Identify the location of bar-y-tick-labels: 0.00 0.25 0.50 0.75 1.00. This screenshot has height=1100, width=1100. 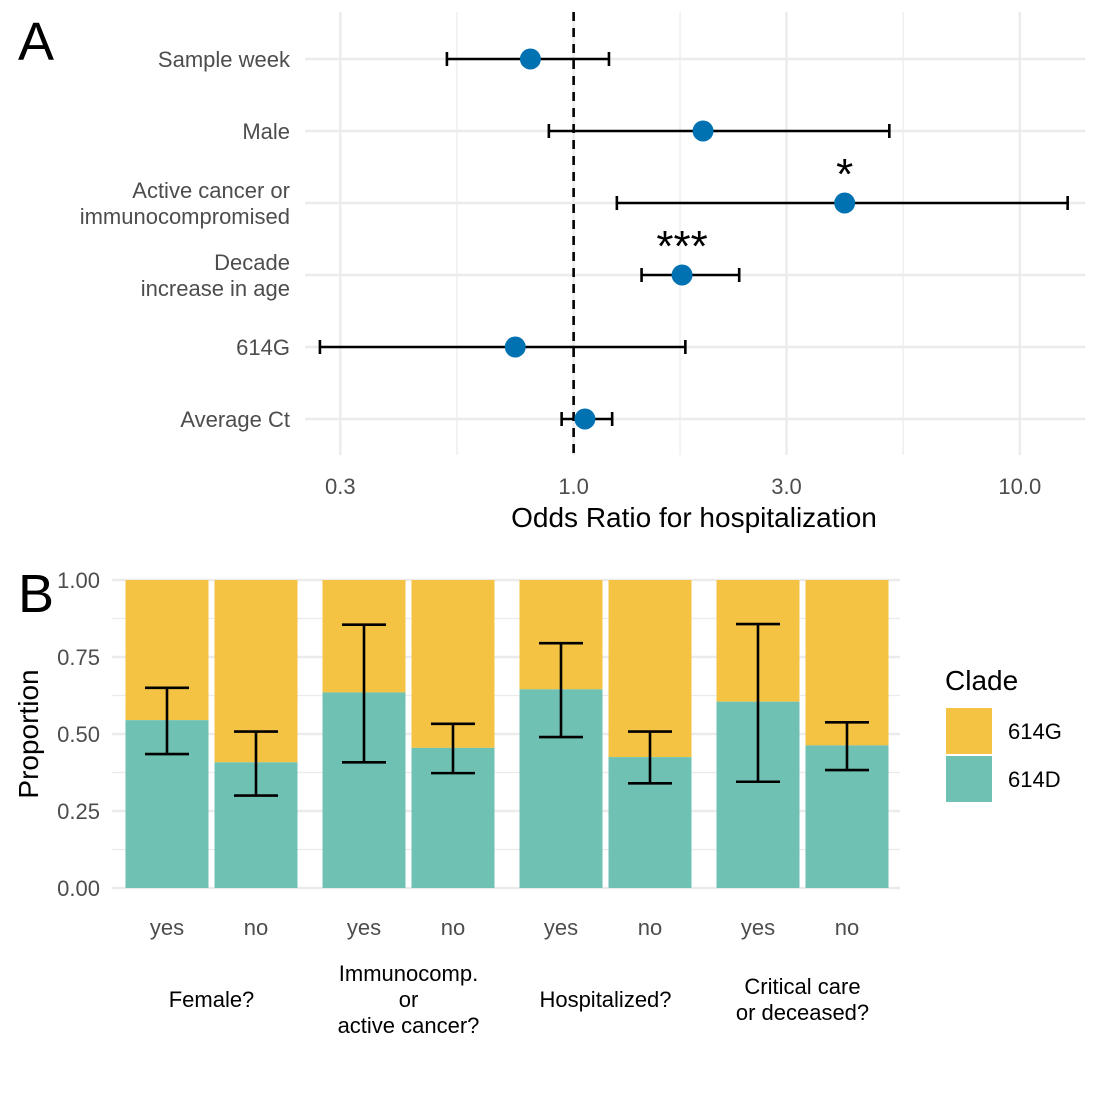
(78, 734).